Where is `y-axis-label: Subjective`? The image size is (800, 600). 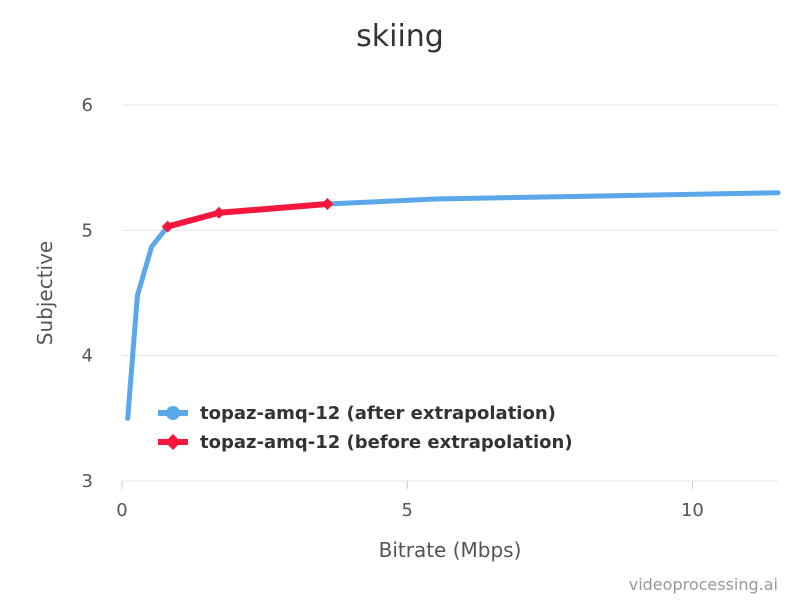
y-axis-label: Subjective is located at coordinates (45, 293).